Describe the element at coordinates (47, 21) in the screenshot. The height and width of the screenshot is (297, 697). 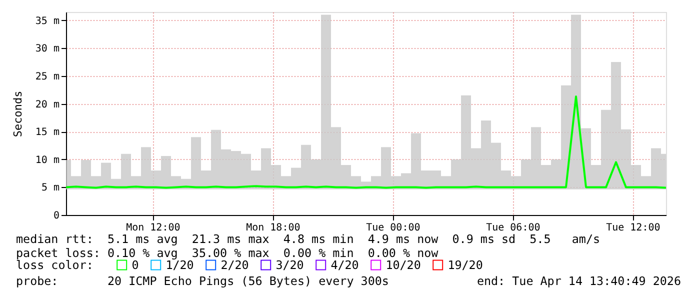
I see `y-tick-label: 35 m` at that location.